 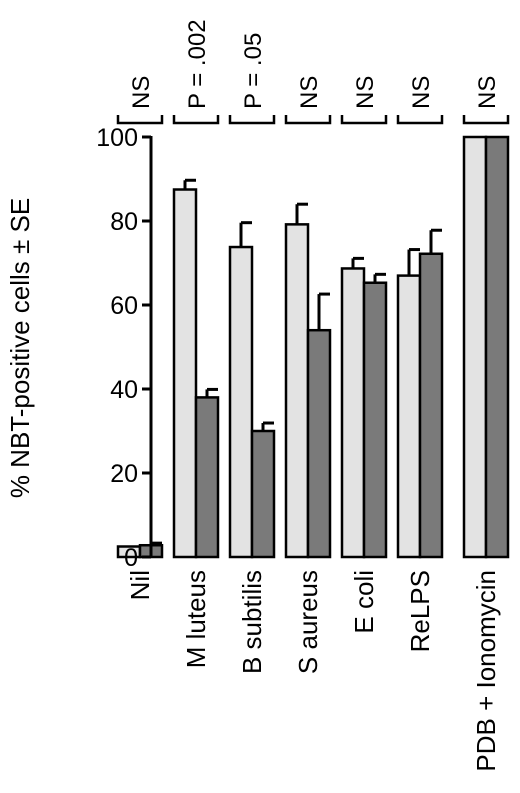 I want to click on category-label-5: ReLPS, so click(x=420, y=611).